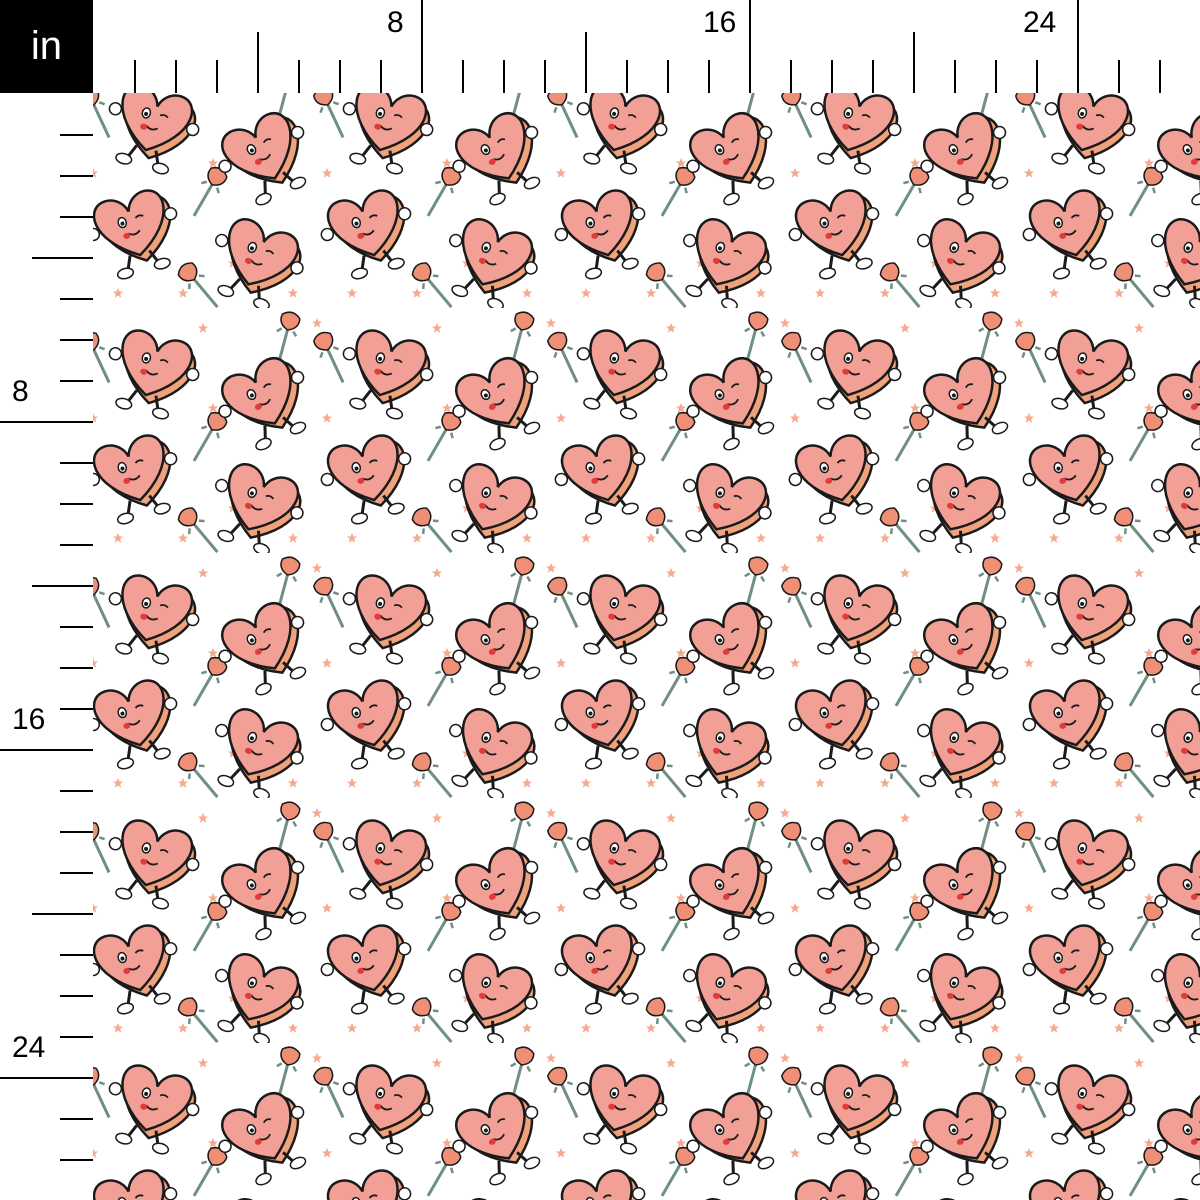 This screenshot has height=1200, width=1200. What do you see at coordinates (29, 719) in the screenshot?
I see `left-ruler-label: 16` at bounding box center [29, 719].